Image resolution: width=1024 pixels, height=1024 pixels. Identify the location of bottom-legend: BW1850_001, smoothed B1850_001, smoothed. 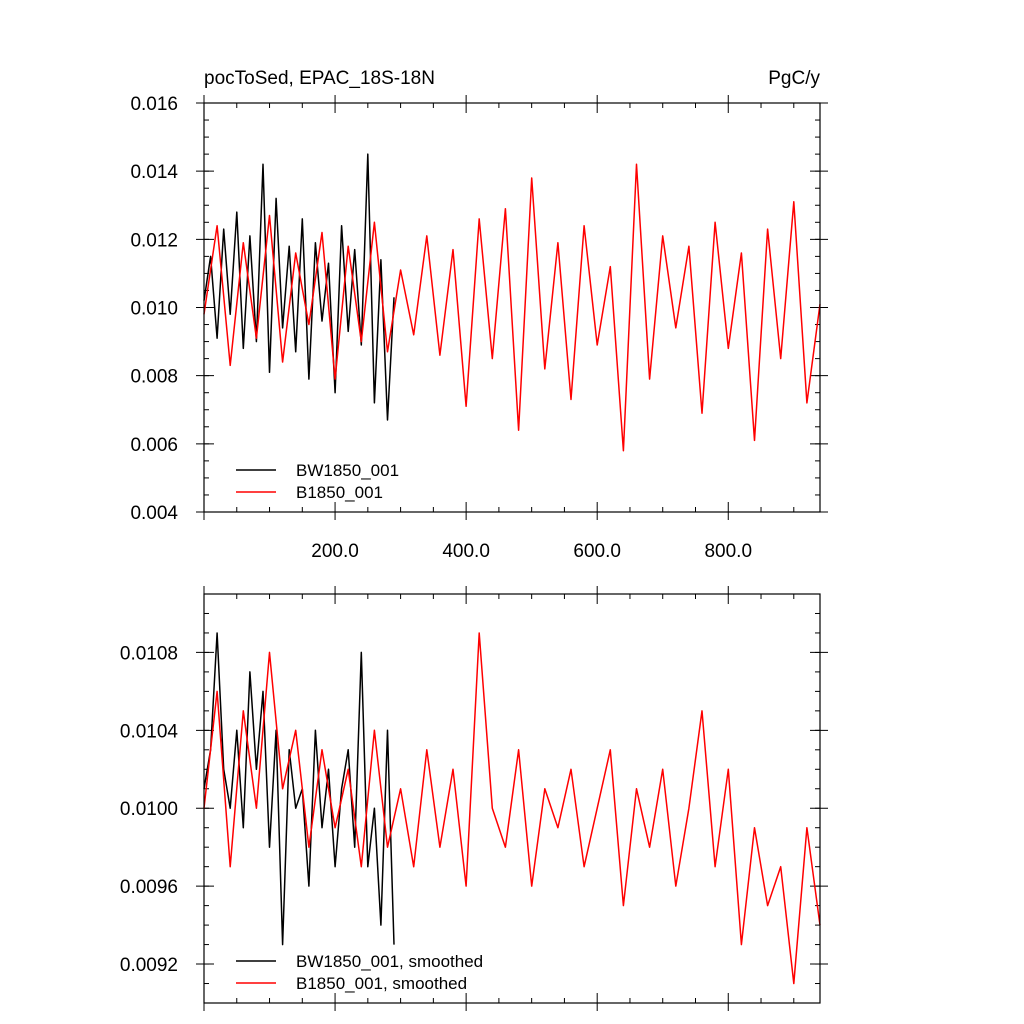
(359, 972).